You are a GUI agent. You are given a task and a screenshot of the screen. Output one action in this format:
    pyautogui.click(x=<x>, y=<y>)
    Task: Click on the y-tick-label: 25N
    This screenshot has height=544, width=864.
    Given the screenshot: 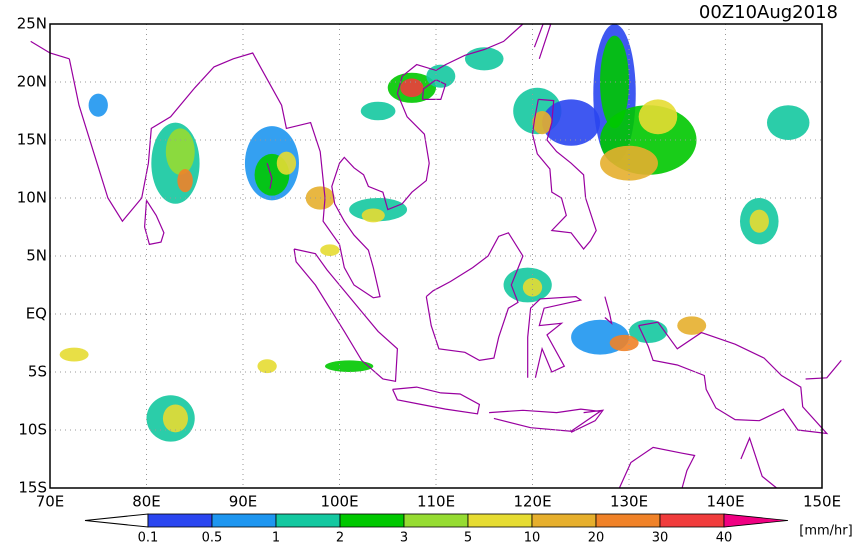 What is the action you would take?
    pyautogui.click(x=32, y=24)
    